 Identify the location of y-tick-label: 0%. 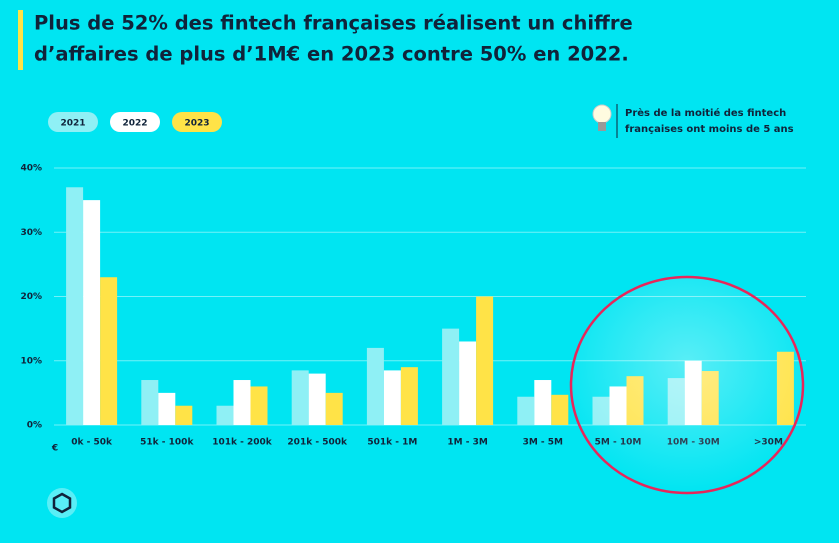
(34, 426).